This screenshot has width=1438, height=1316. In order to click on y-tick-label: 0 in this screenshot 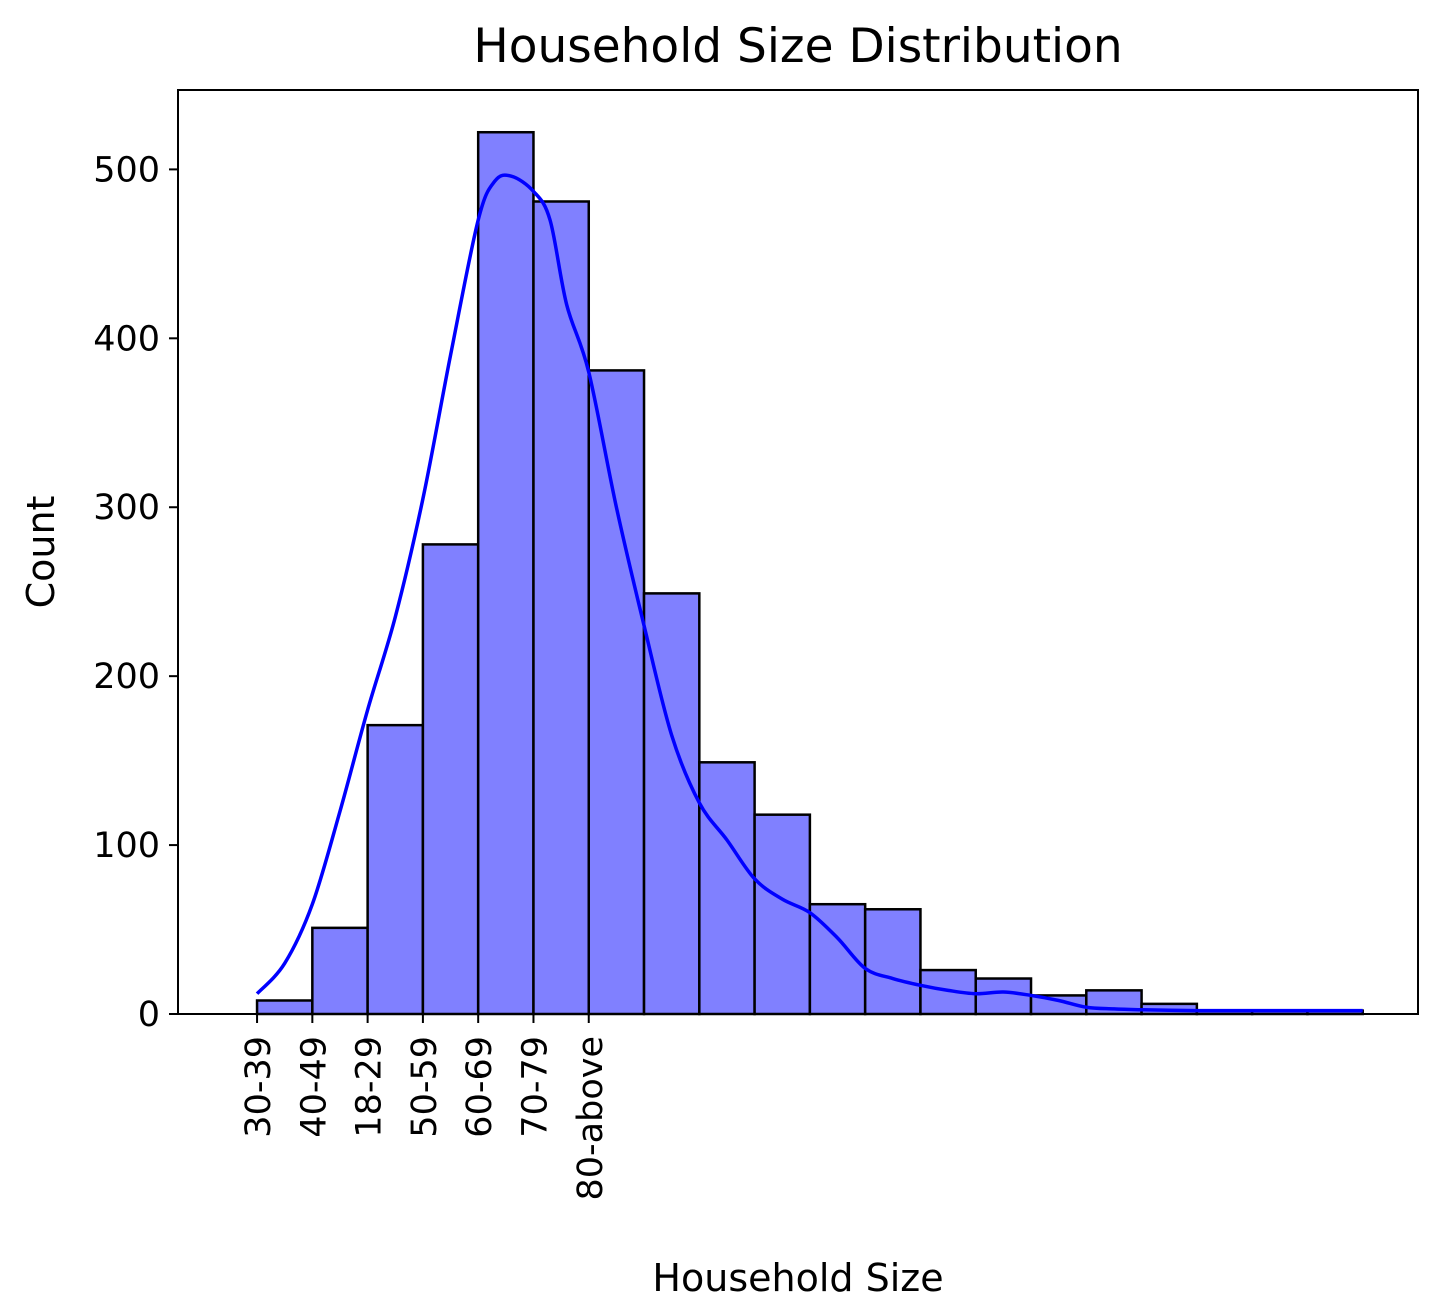, I will do `click(149, 1015)`.